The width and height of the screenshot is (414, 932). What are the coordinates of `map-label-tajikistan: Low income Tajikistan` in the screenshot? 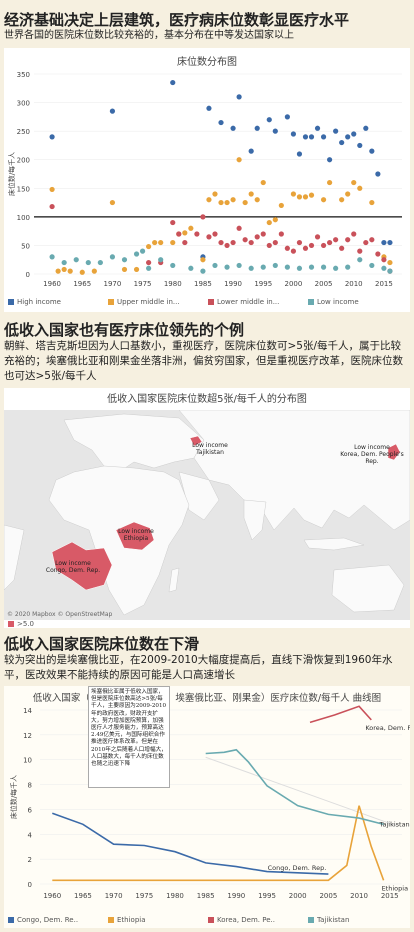 It's located at (210, 449).